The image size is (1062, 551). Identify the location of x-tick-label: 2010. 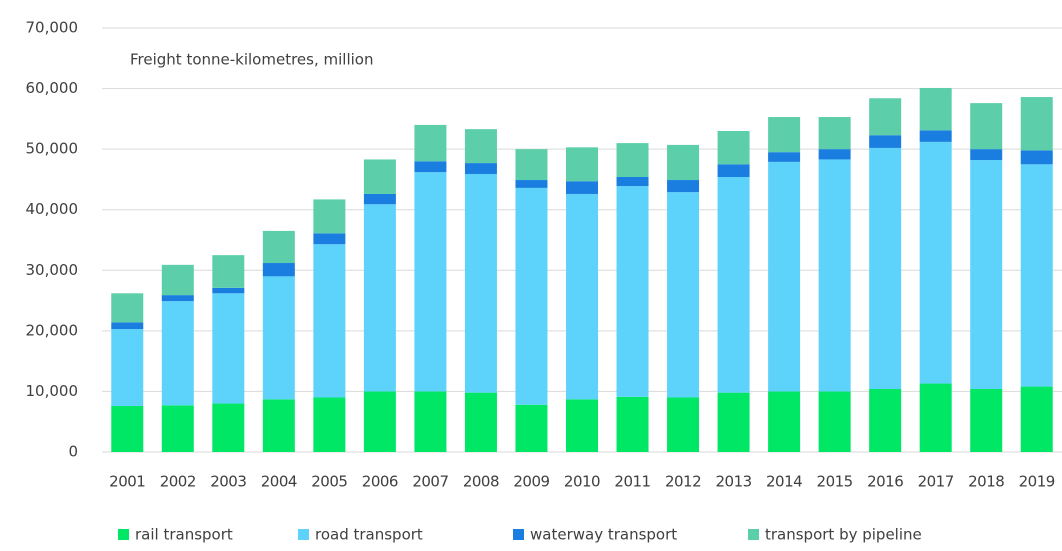
(582, 482).